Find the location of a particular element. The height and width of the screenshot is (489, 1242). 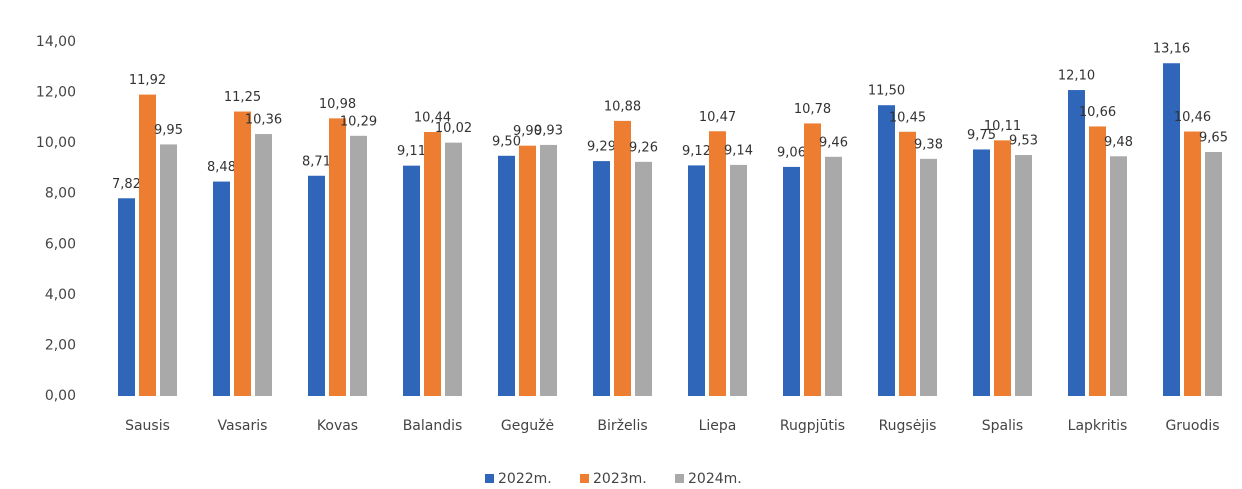

x-tick-label: Rugsėjis is located at coordinates (908, 426).